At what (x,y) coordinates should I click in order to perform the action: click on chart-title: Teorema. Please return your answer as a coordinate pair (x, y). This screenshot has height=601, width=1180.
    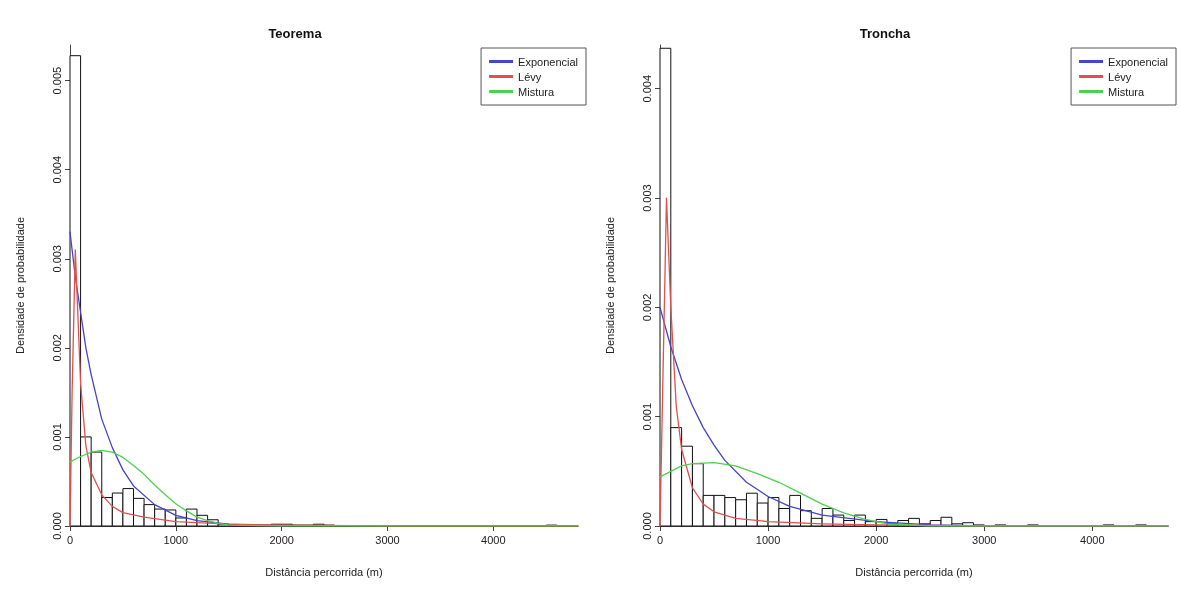
    Looking at the image, I should click on (295, 33).